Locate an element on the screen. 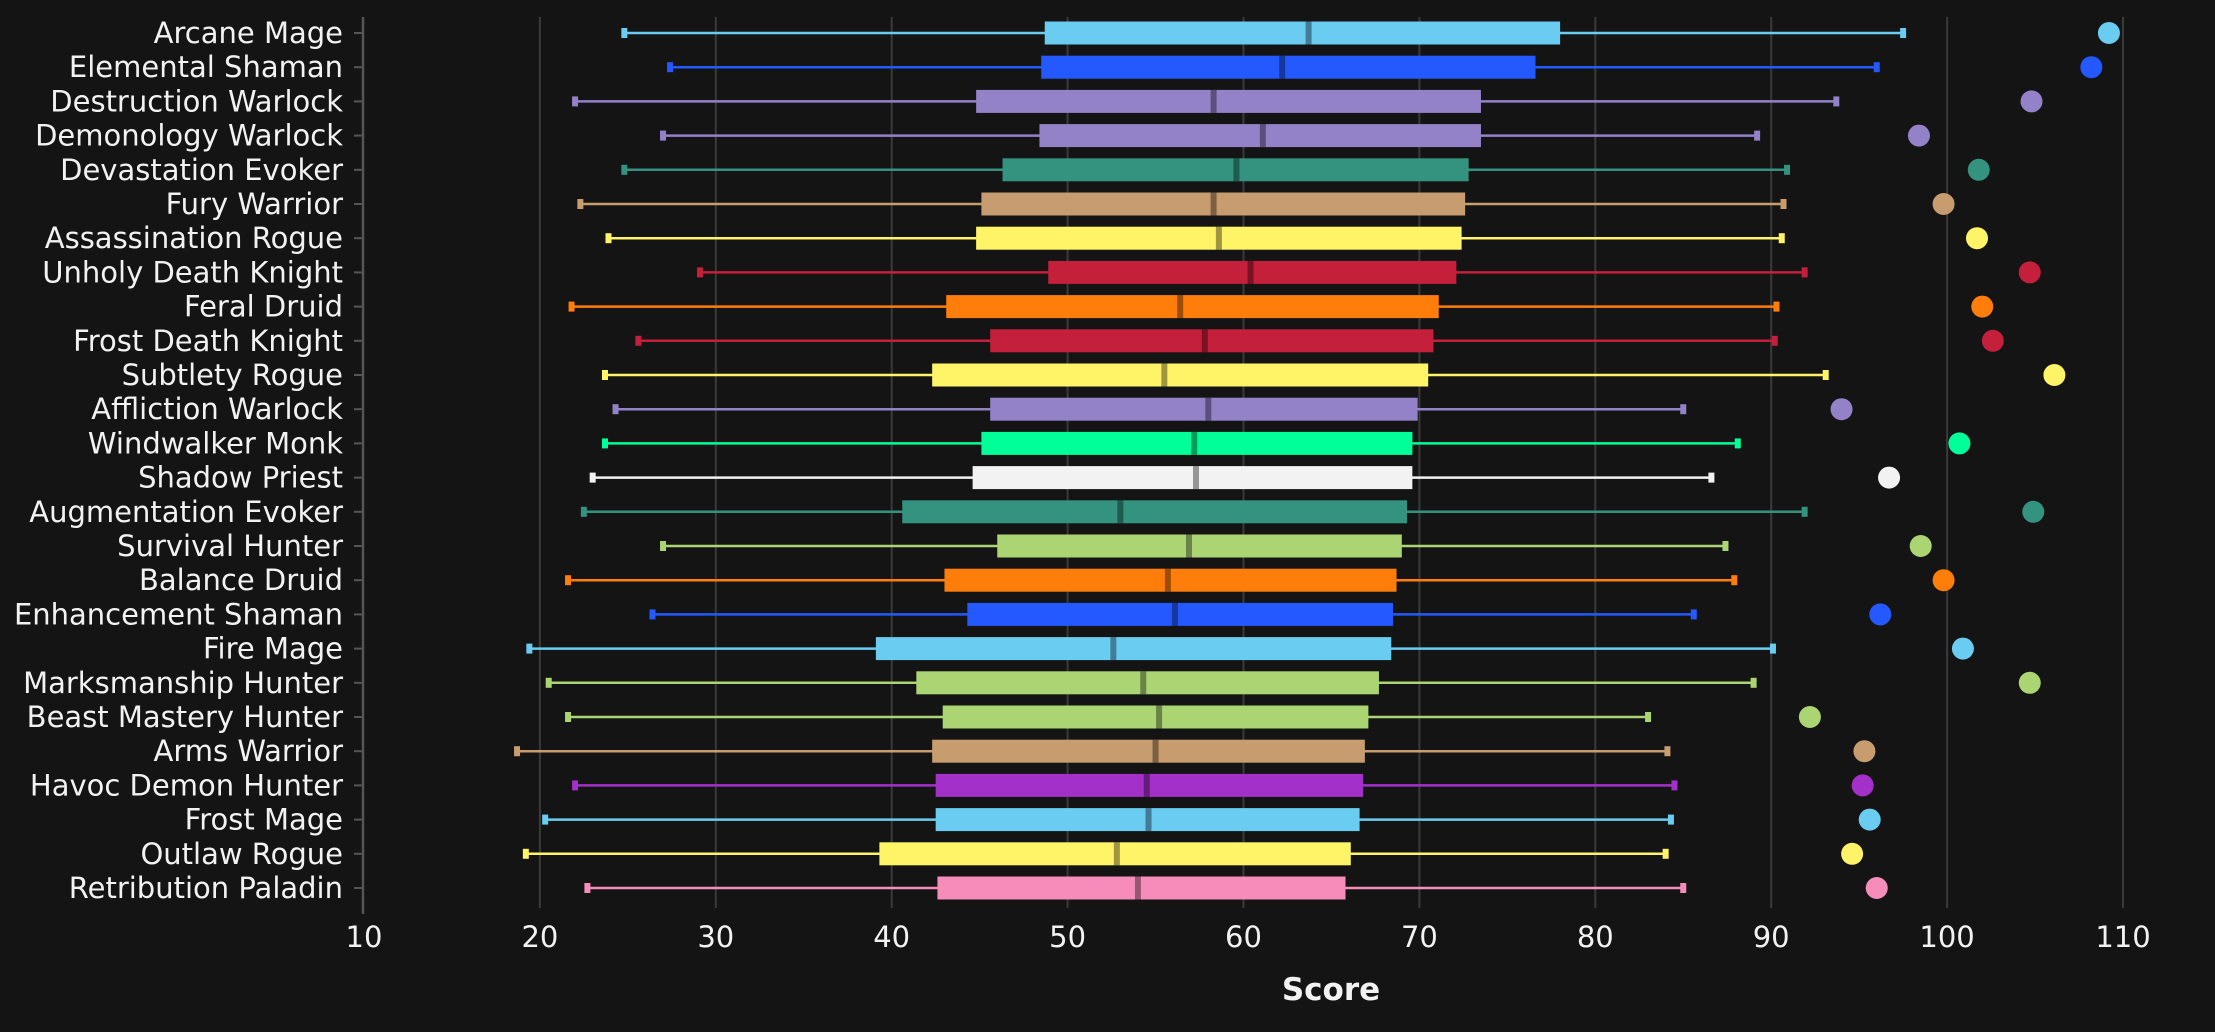 This screenshot has width=2215, height=1032. category-label: Augmentation Evoker is located at coordinates (186, 512).